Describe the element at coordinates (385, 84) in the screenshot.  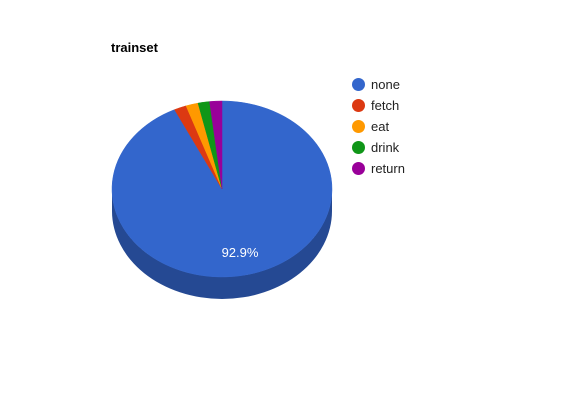
I see `legend-label-none: none` at that location.